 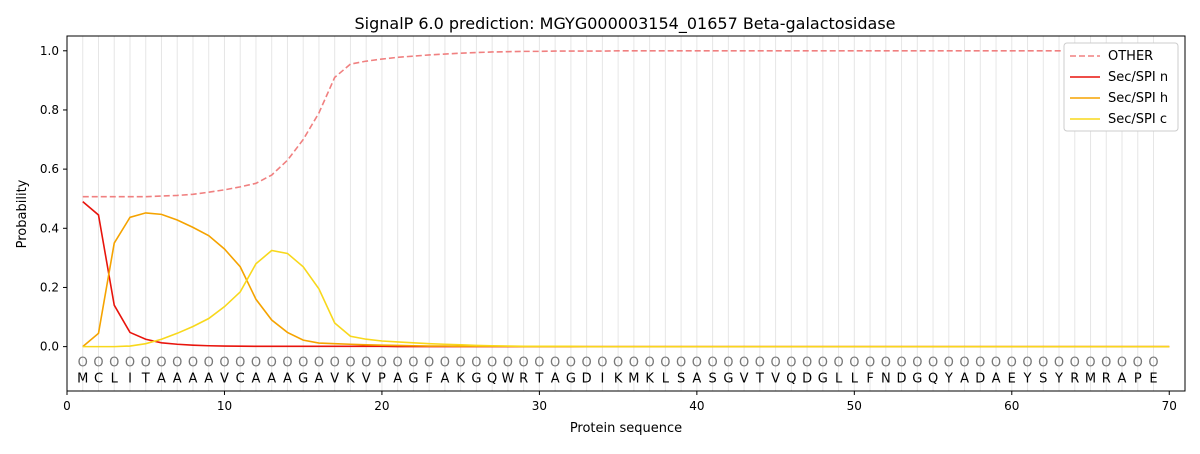 What do you see at coordinates (507, 379) in the screenshot?
I see `sequence-residue: W` at bounding box center [507, 379].